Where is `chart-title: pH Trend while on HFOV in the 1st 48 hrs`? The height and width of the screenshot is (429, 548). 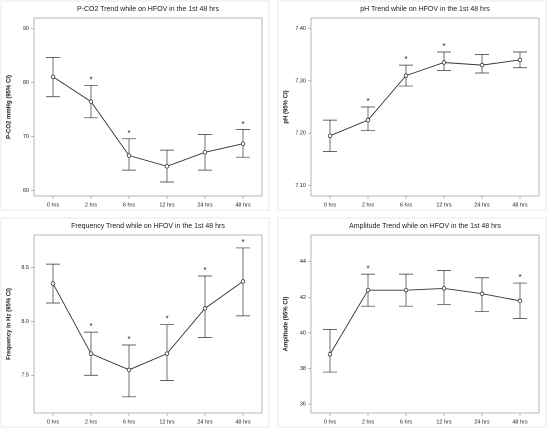
chart-title: pH Trend while on HFOV in the 1st 48 hrs is located at coordinates (425, 9).